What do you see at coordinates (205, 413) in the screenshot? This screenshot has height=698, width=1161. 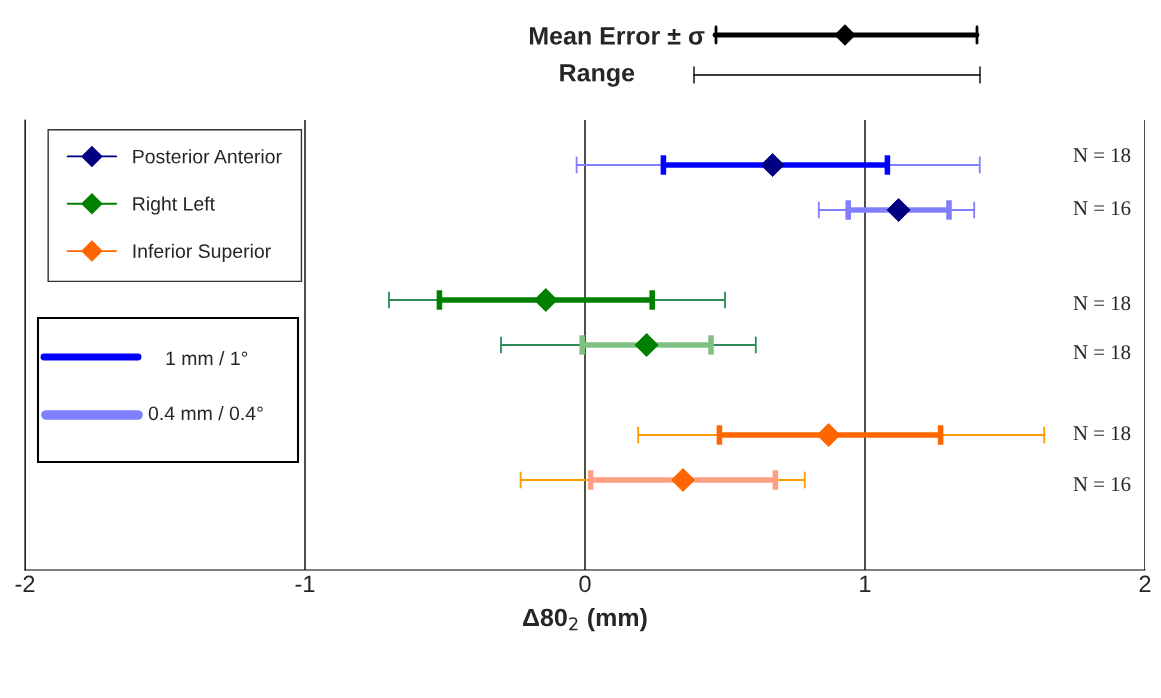 I see `annotation: 0.4 mm / 0.4°` at bounding box center [205, 413].